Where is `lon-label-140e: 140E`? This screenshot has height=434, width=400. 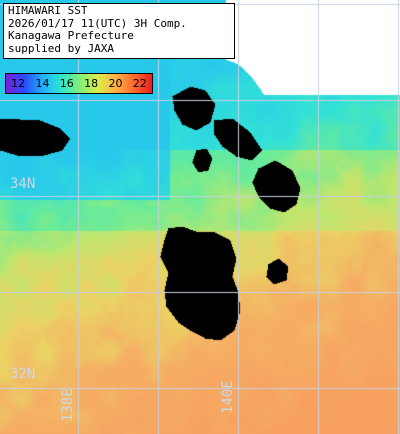
lon-label-140e: 140E is located at coordinates (228, 397).